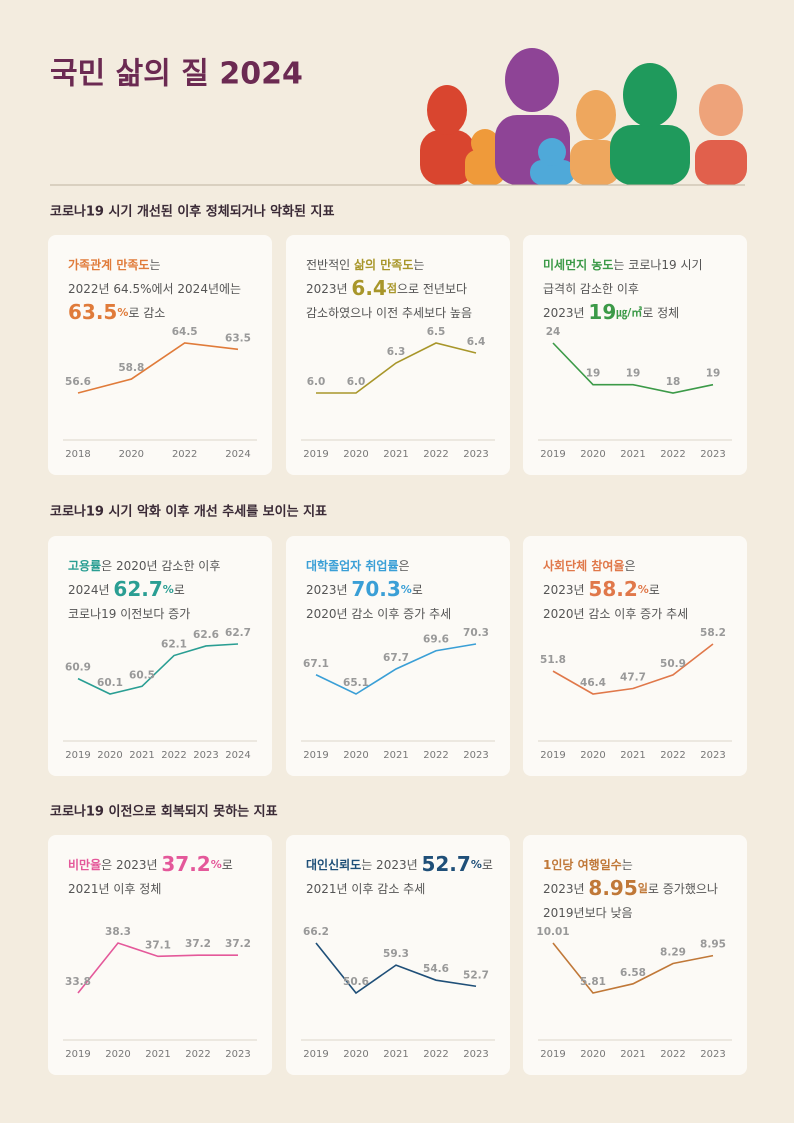 The image size is (794, 1123). I want to click on description-run: 70.3, so click(375, 589).